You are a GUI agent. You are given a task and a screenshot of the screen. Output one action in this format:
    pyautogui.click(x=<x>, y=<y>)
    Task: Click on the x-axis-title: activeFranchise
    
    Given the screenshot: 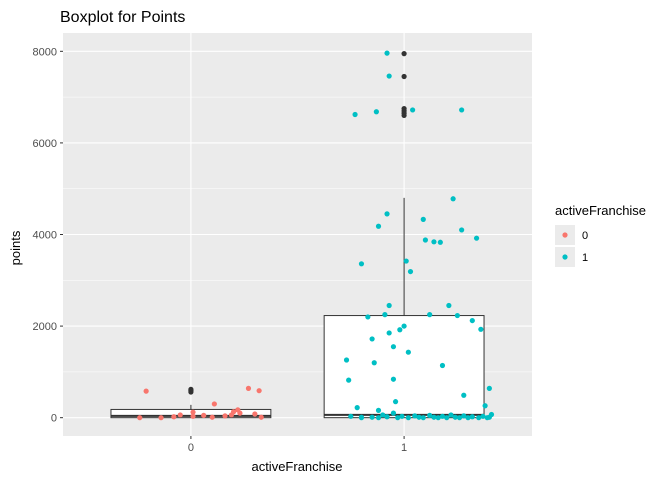 What is the action you would take?
    pyautogui.click(x=296, y=466)
    